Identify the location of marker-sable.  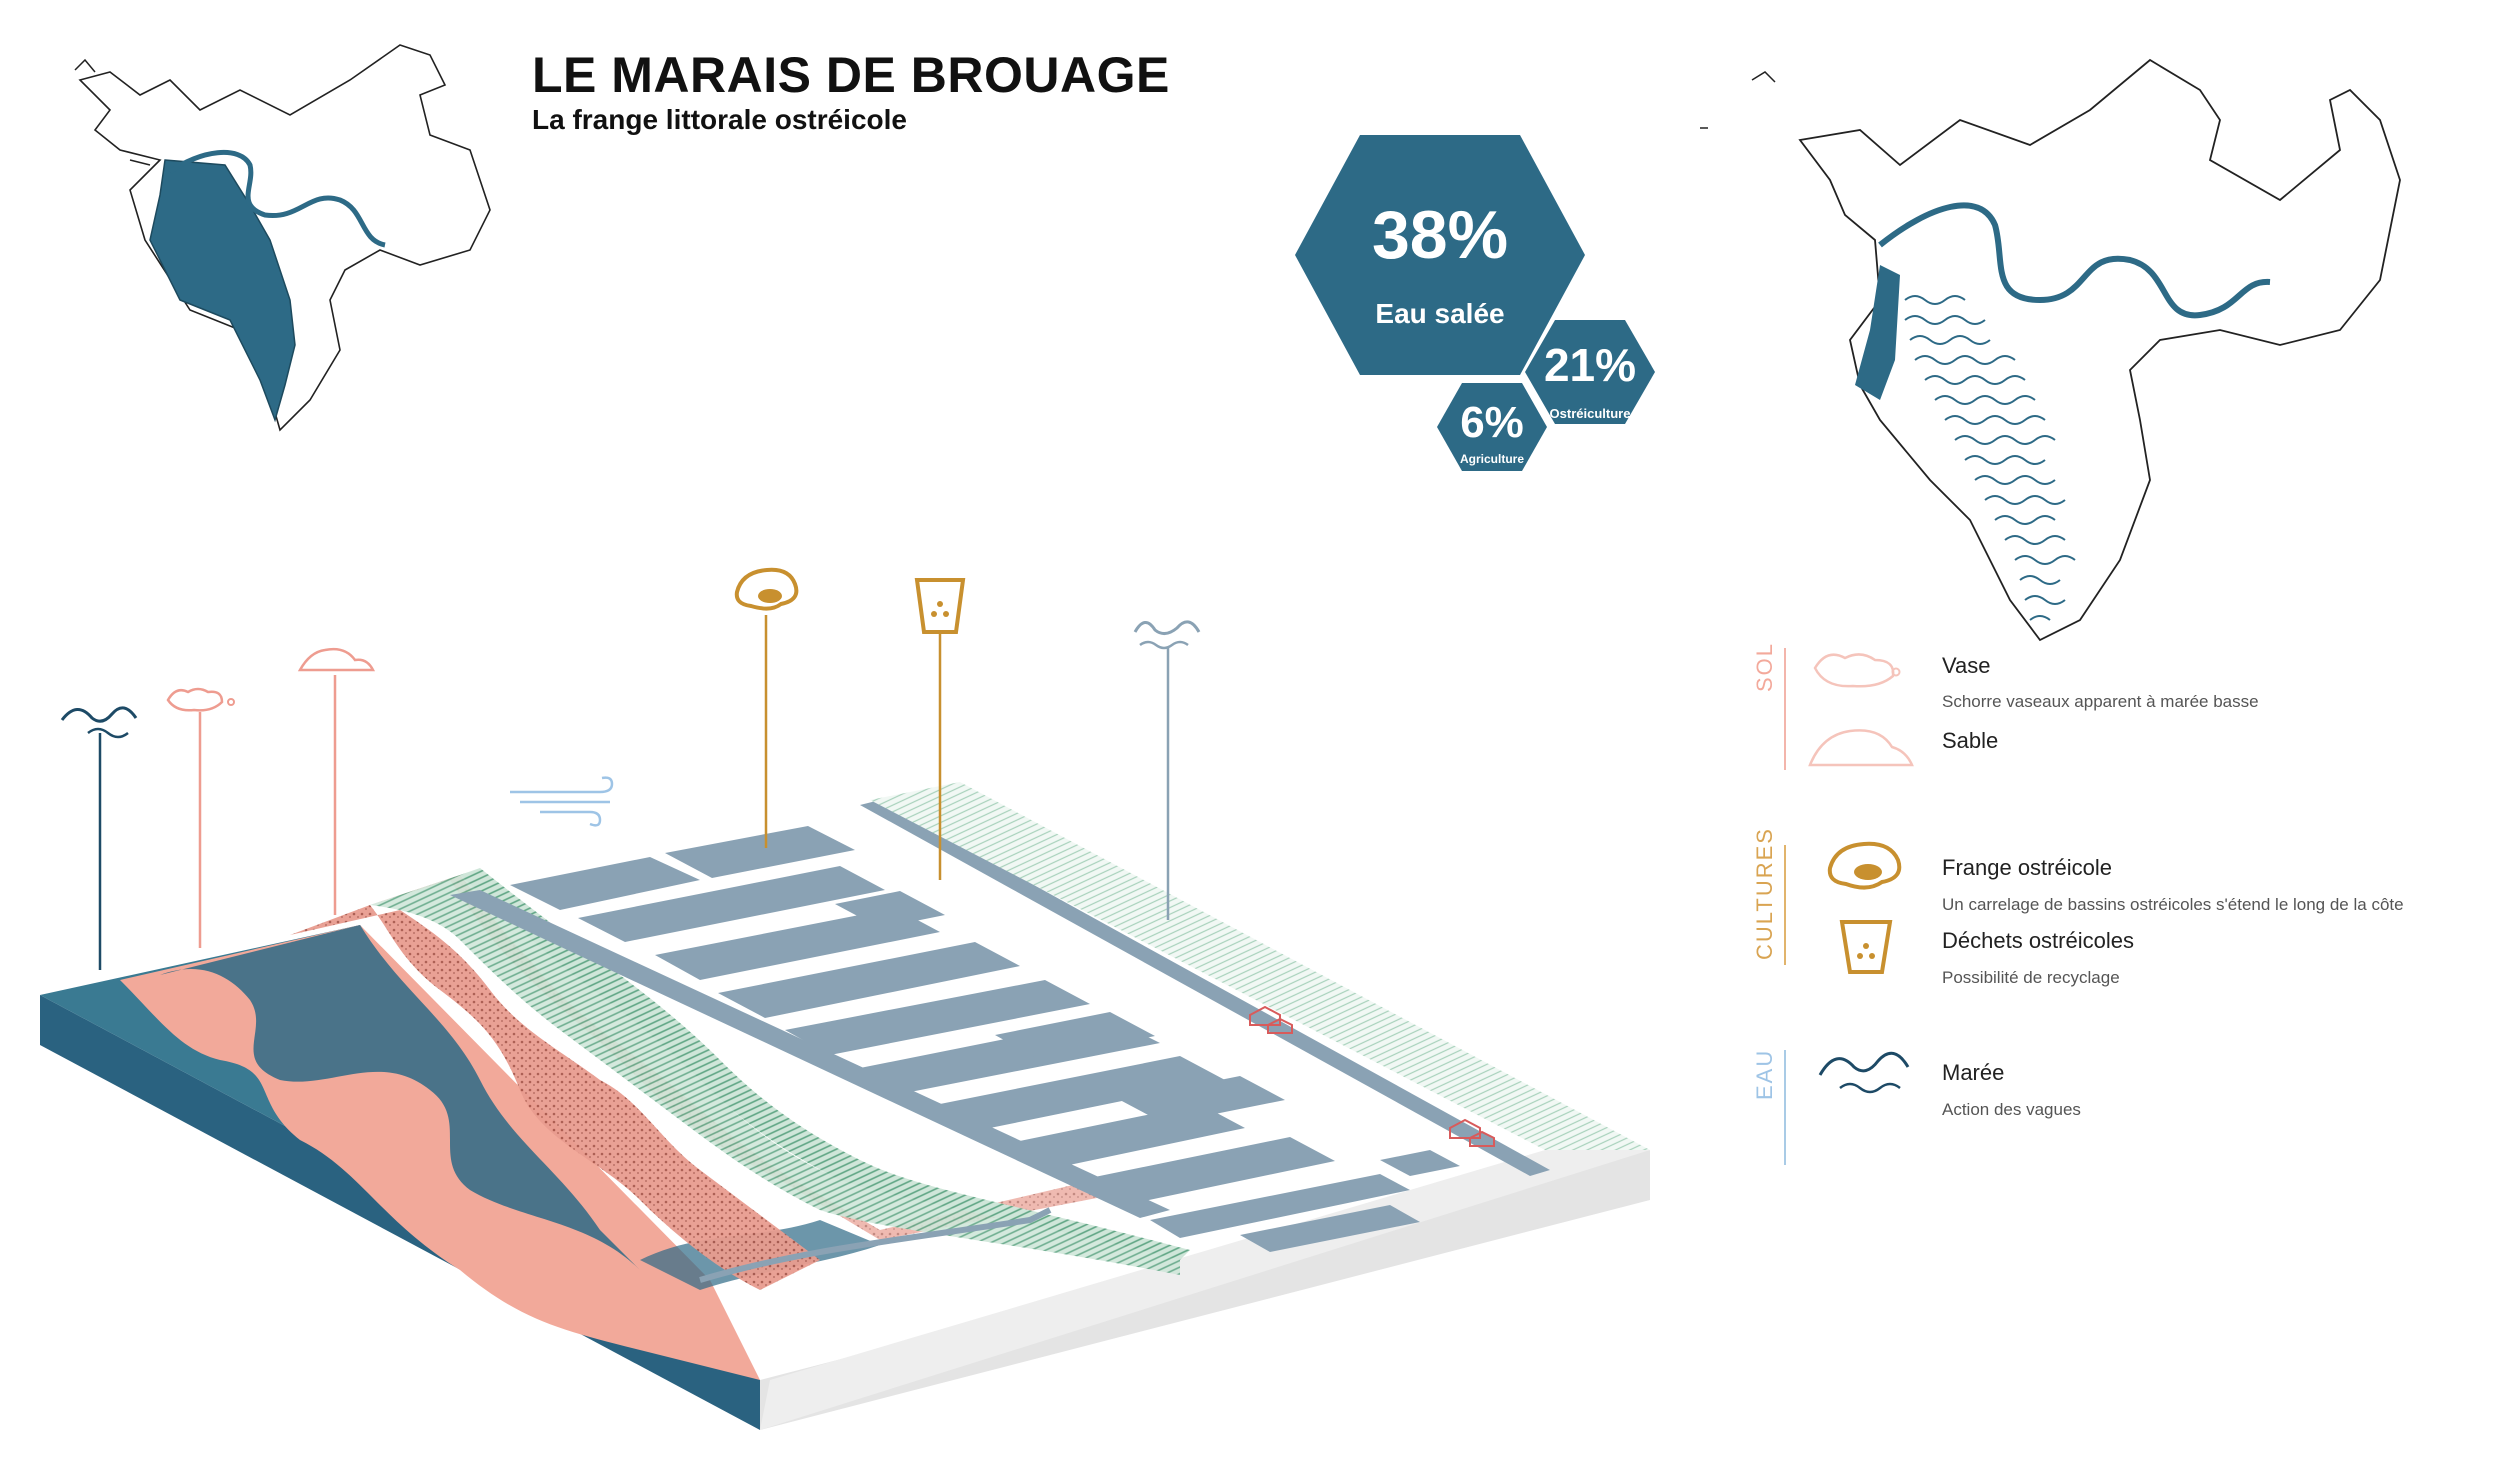
(336, 781).